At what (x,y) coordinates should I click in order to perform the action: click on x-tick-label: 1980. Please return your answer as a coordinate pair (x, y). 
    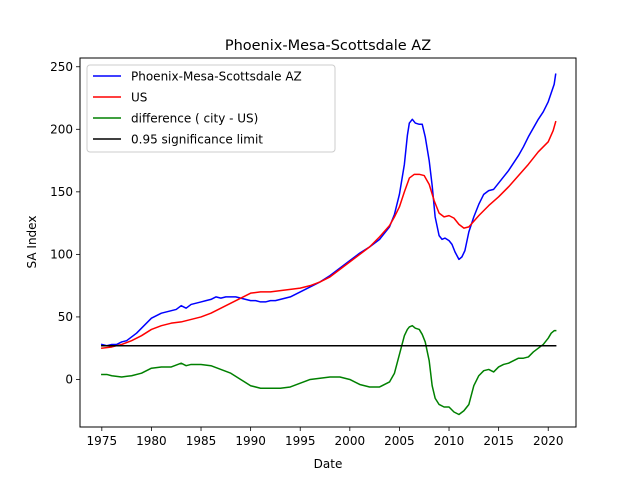
    Looking at the image, I should click on (151, 441).